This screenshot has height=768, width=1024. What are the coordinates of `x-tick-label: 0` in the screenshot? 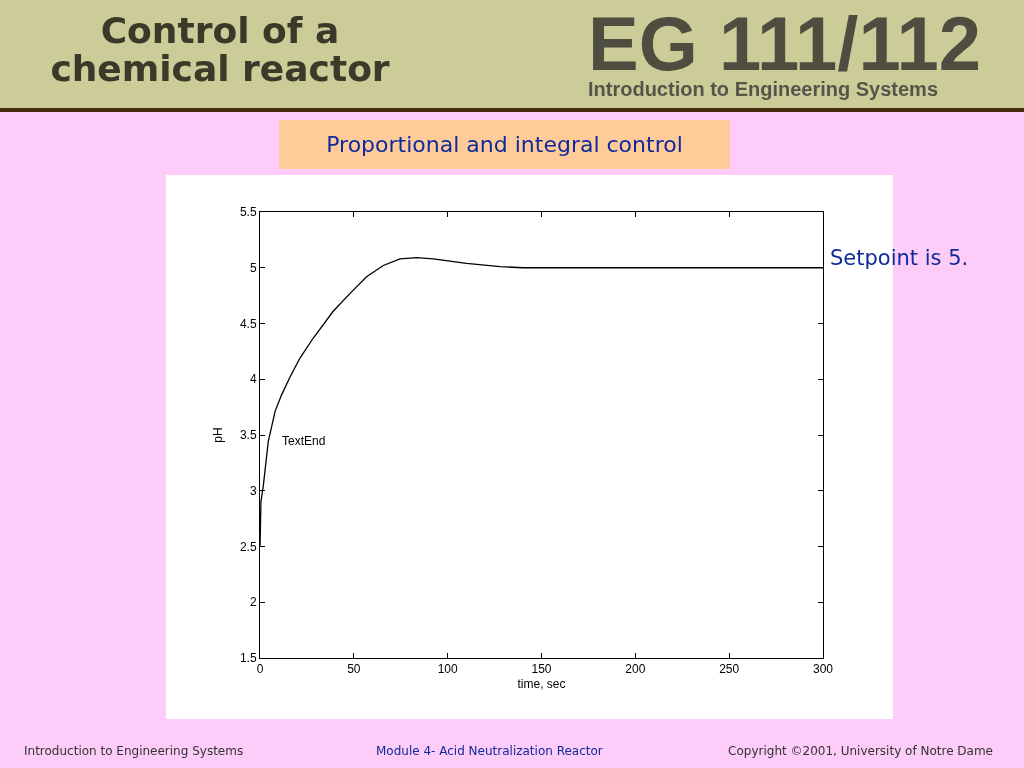 It's located at (260, 669).